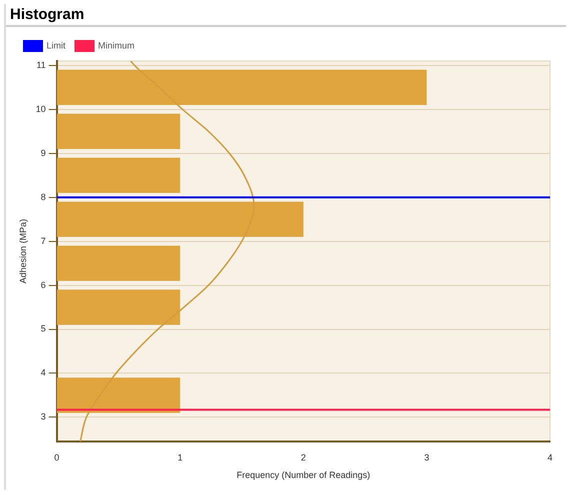 This screenshot has width=570, height=495. Describe the element at coordinates (41, 109) in the screenshot. I see `y-tick-label: 10` at that location.